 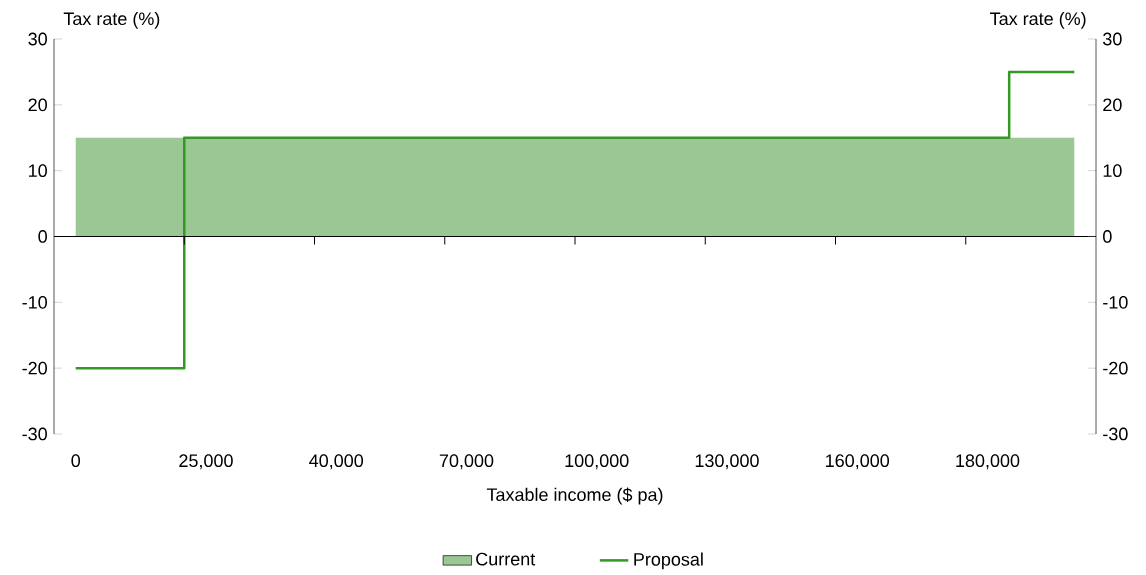 What do you see at coordinates (42, 236) in the screenshot?
I see `y-tick-label: 0` at bounding box center [42, 236].